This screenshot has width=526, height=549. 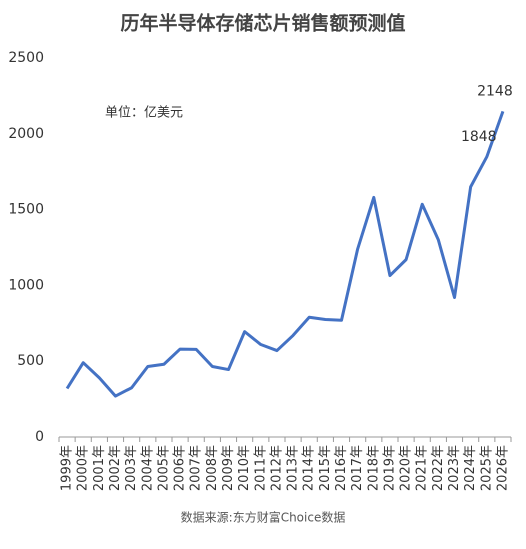 What do you see at coordinates (244, 468) in the screenshot?
I see `x-tick-label: 2010年` at bounding box center [244, 468].